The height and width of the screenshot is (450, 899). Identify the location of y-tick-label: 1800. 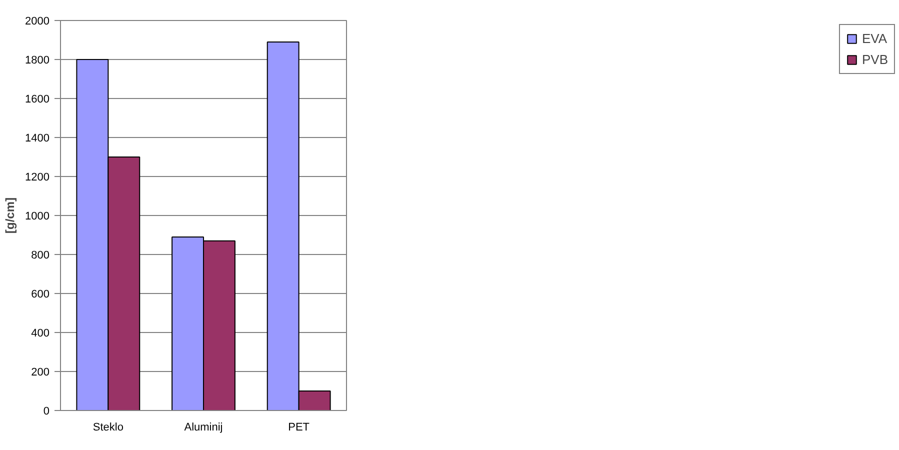
(37, 60).